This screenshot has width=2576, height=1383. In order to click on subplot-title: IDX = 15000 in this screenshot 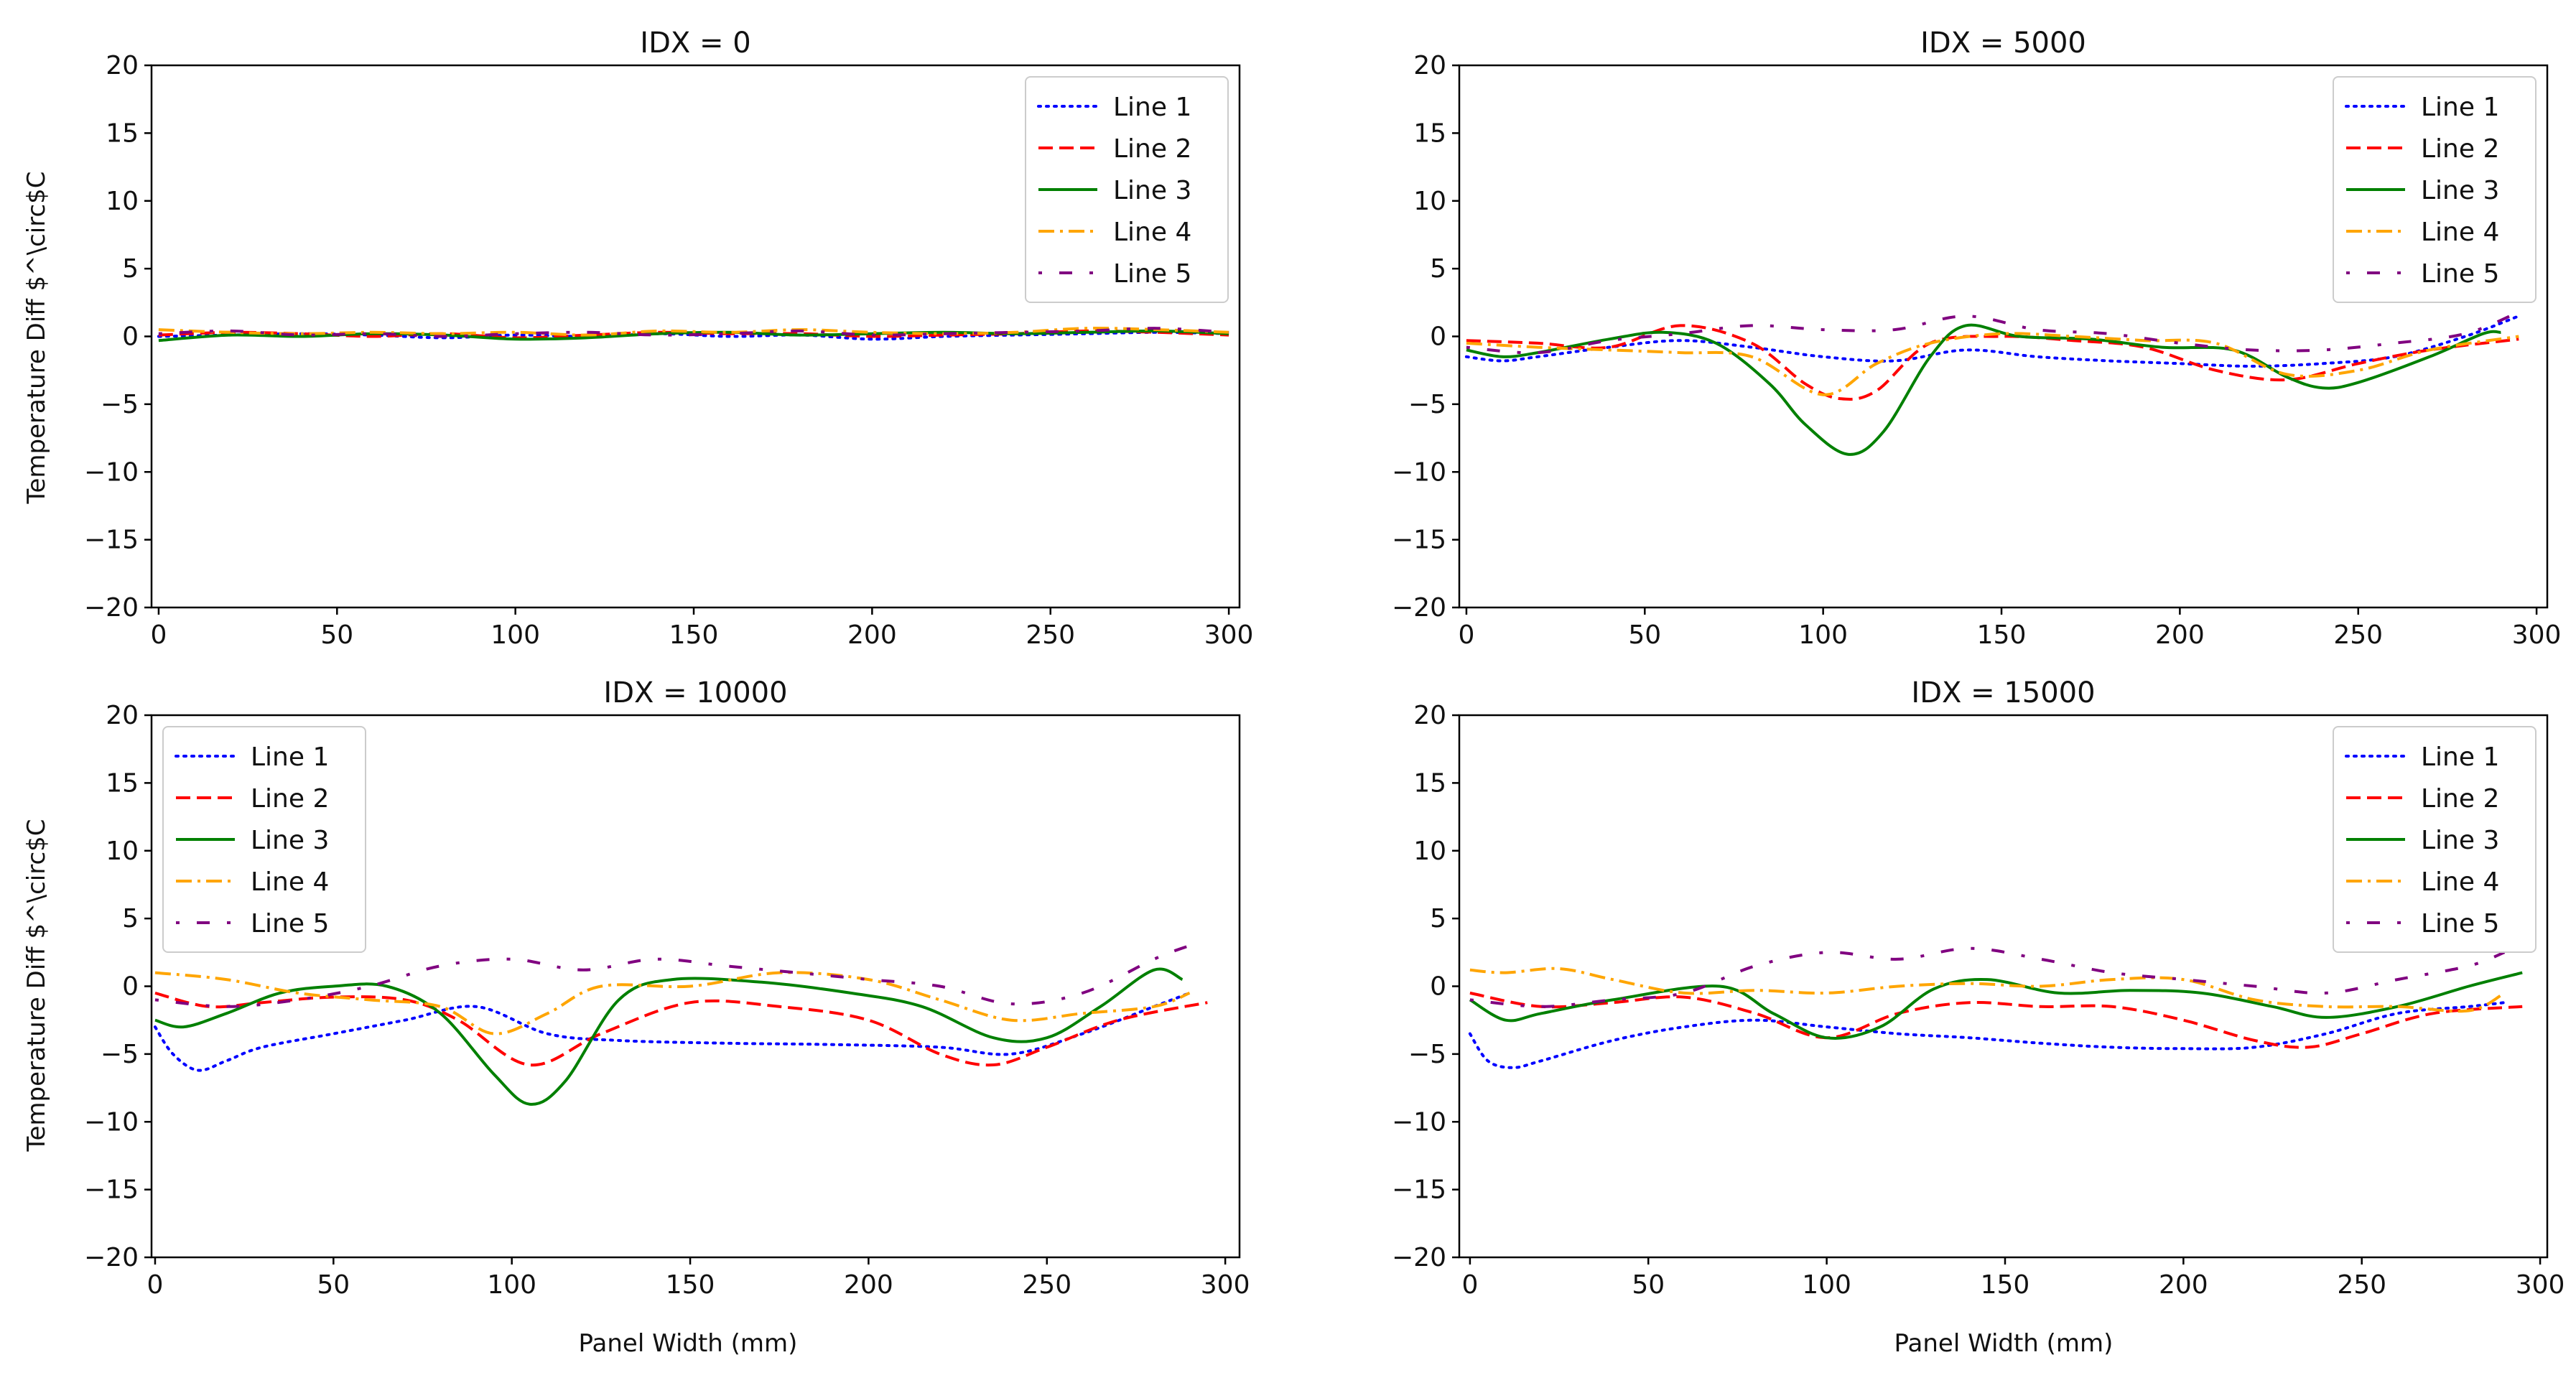, I will do `click(2003, 692)`.